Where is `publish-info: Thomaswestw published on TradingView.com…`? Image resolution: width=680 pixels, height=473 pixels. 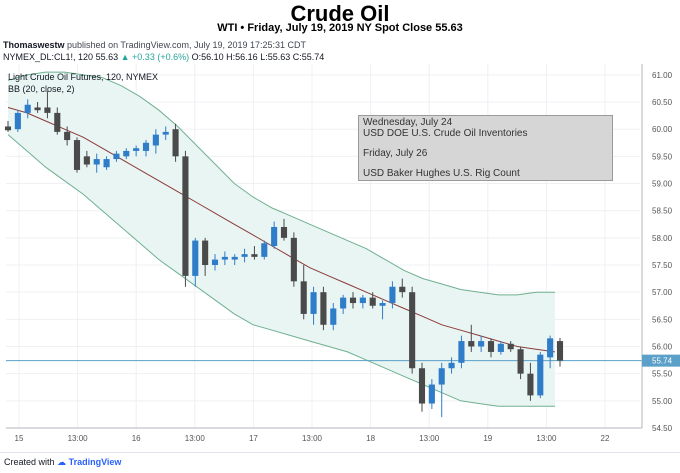 publish-info: Thomaswestw published on TradingView.com… is located at coordinates (154, 45).